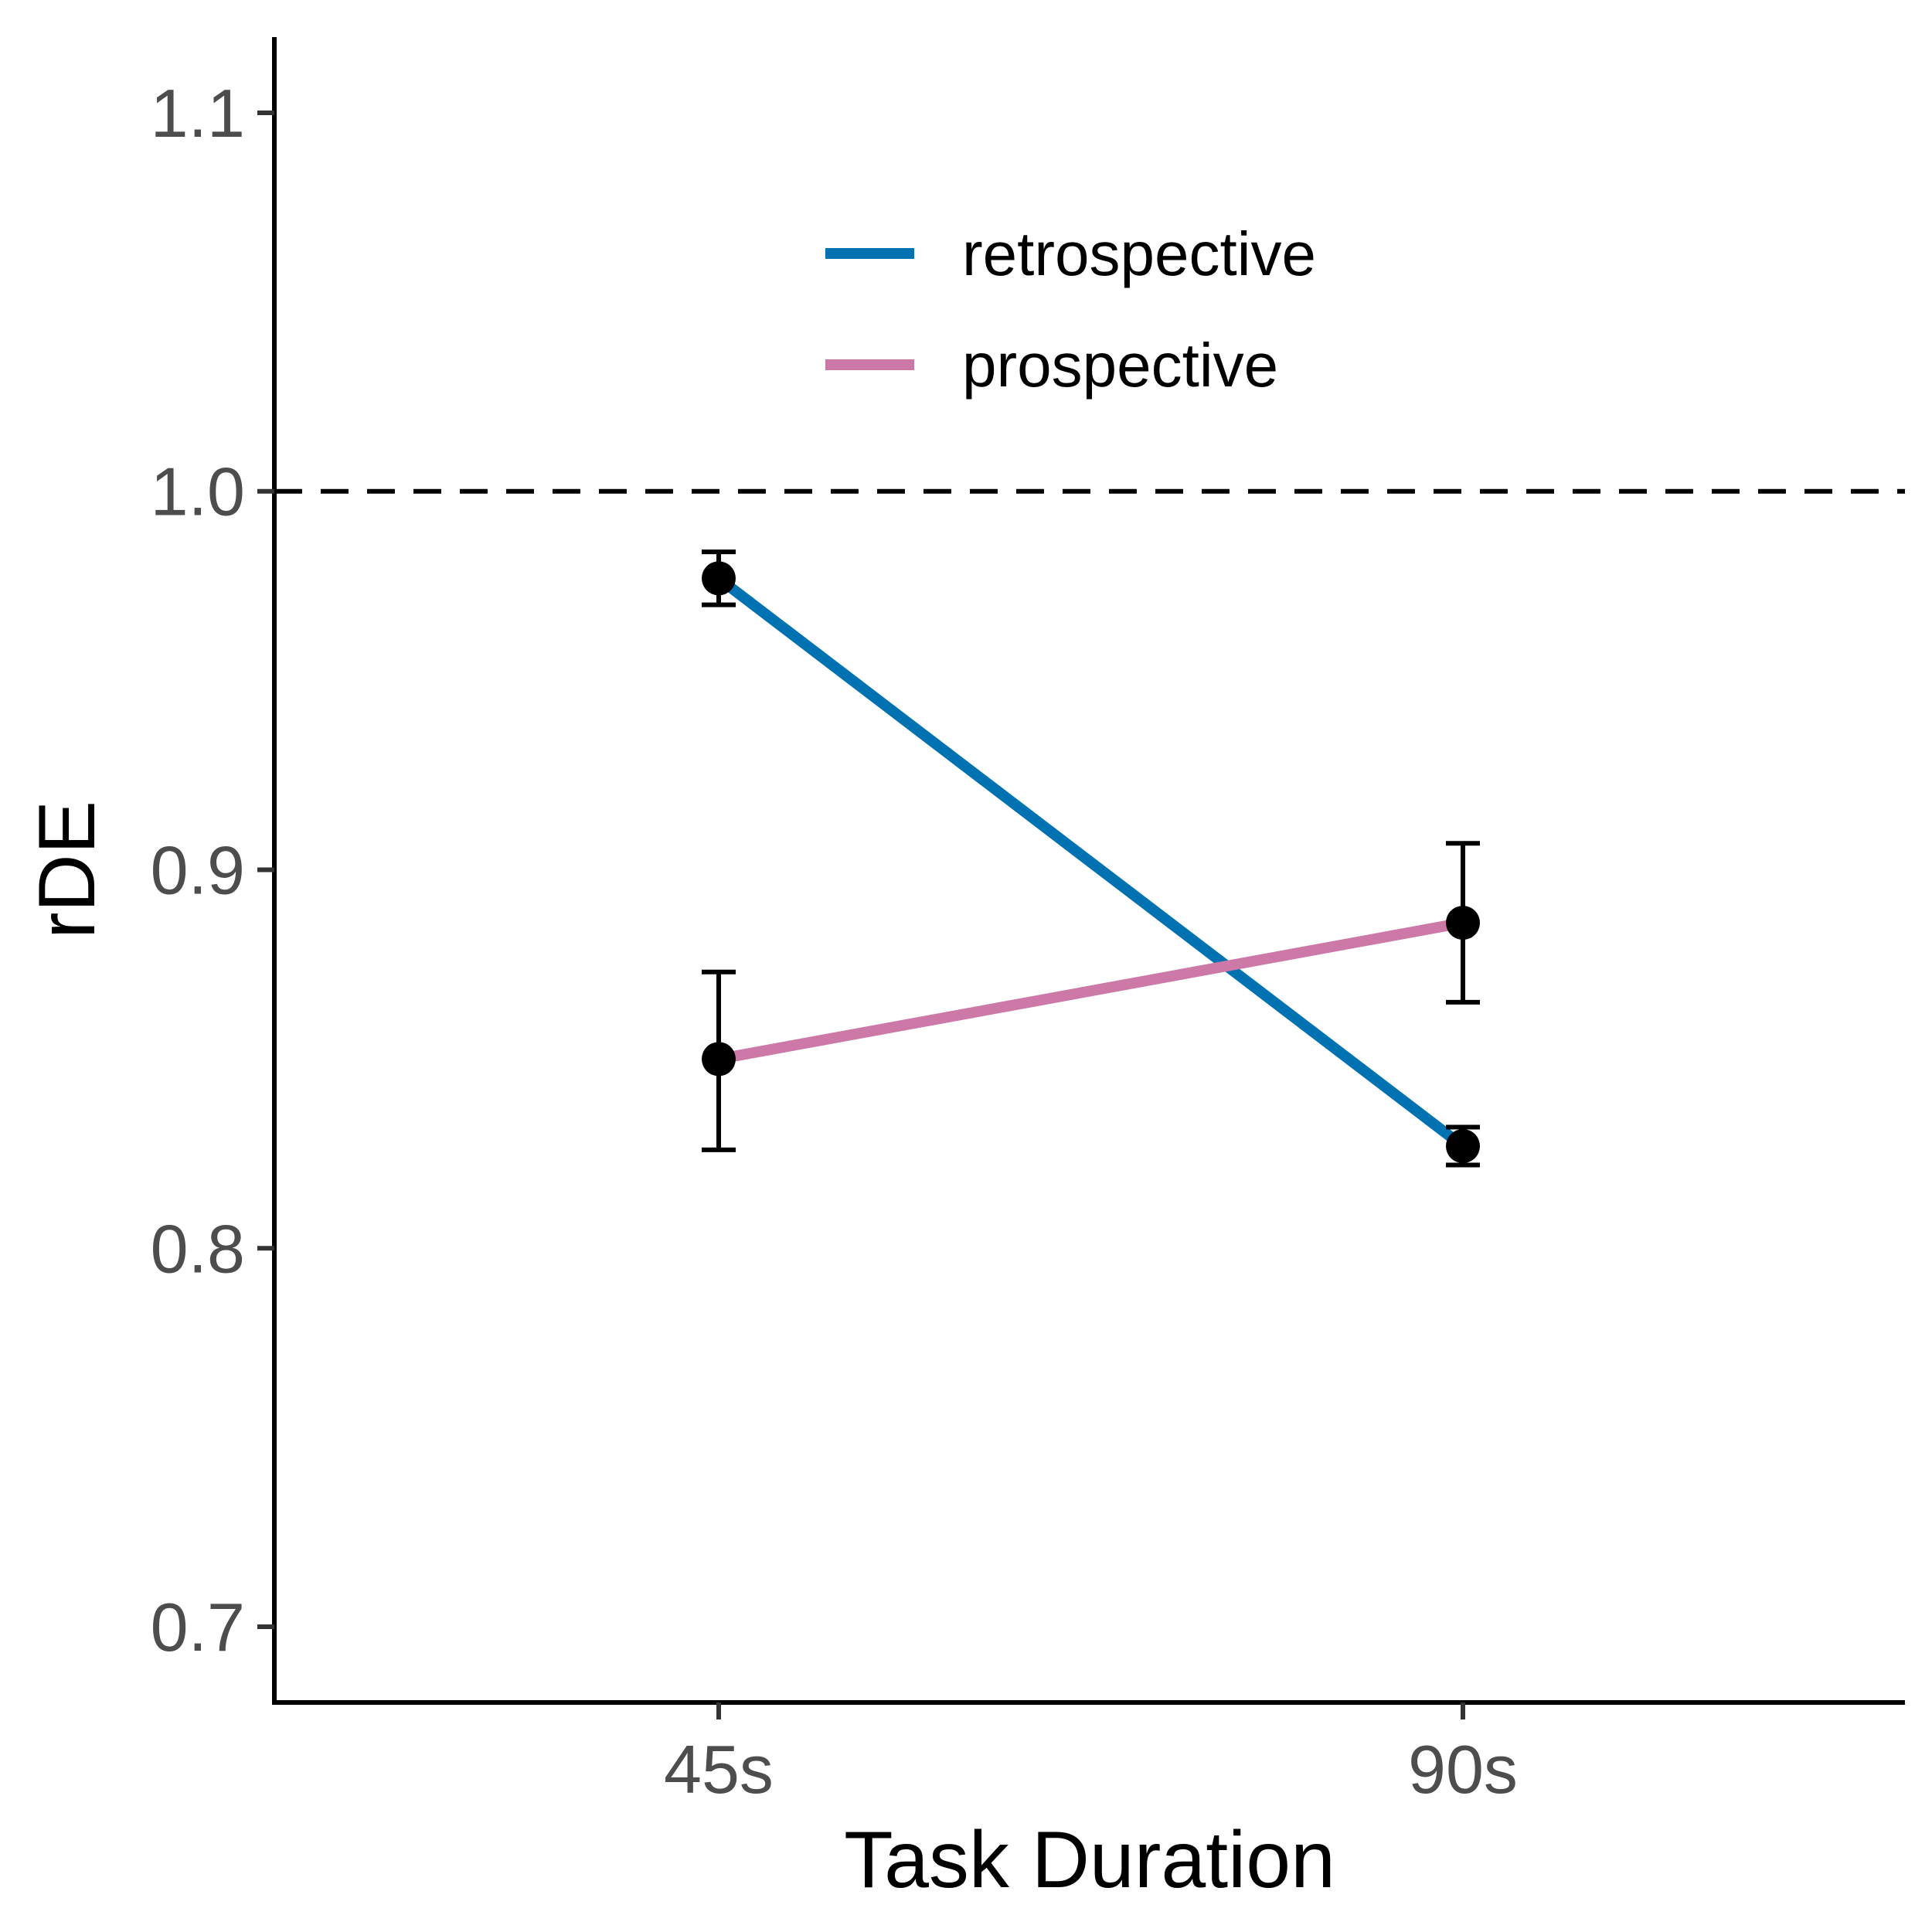  I want to click on legend-label: retrospective, so click(1139, 253).